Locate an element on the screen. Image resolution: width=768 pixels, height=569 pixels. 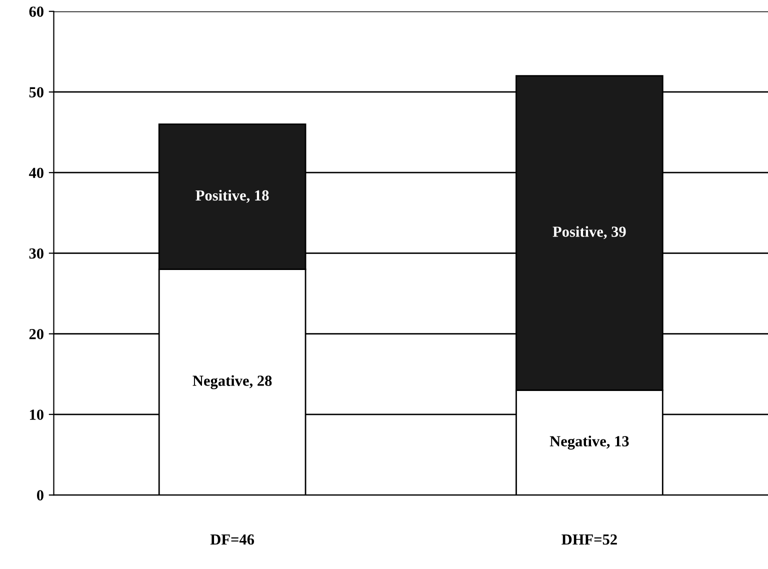
data-label: Negative, 13 is located at coordinates (589, 443).